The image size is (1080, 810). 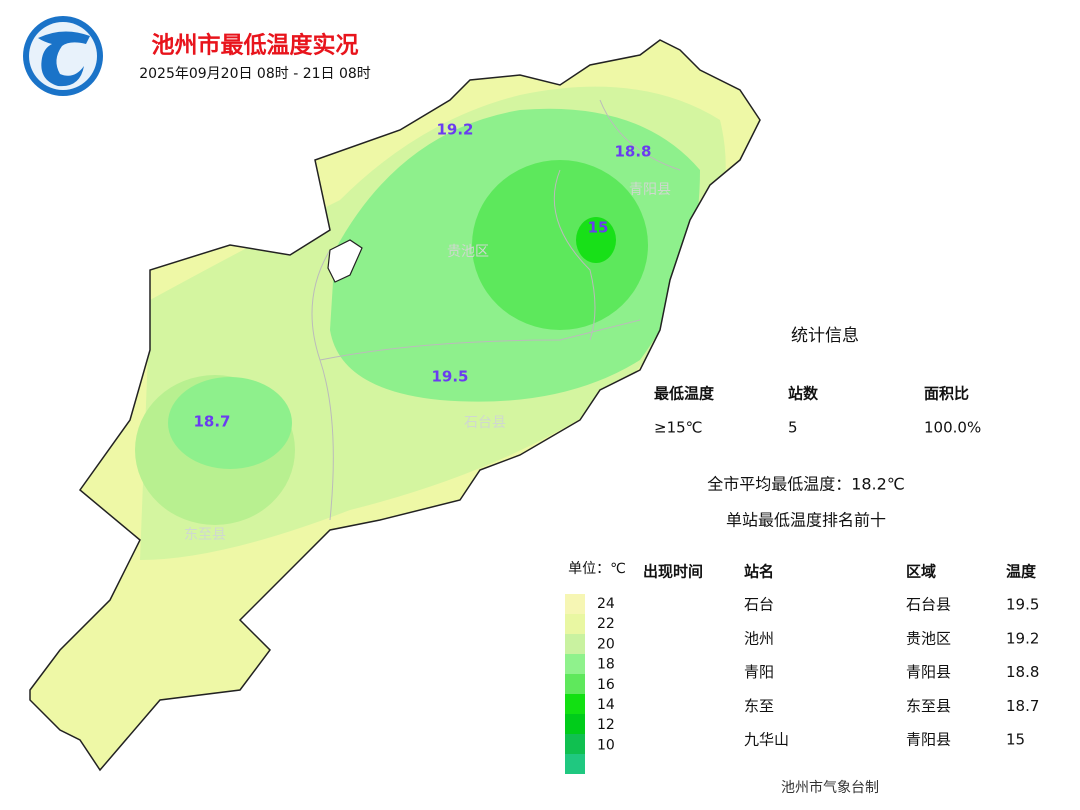 What do you see at coordinates (598, 228) in the screenshot?
I see `station-value: 15` at bounding box center [598, 228].